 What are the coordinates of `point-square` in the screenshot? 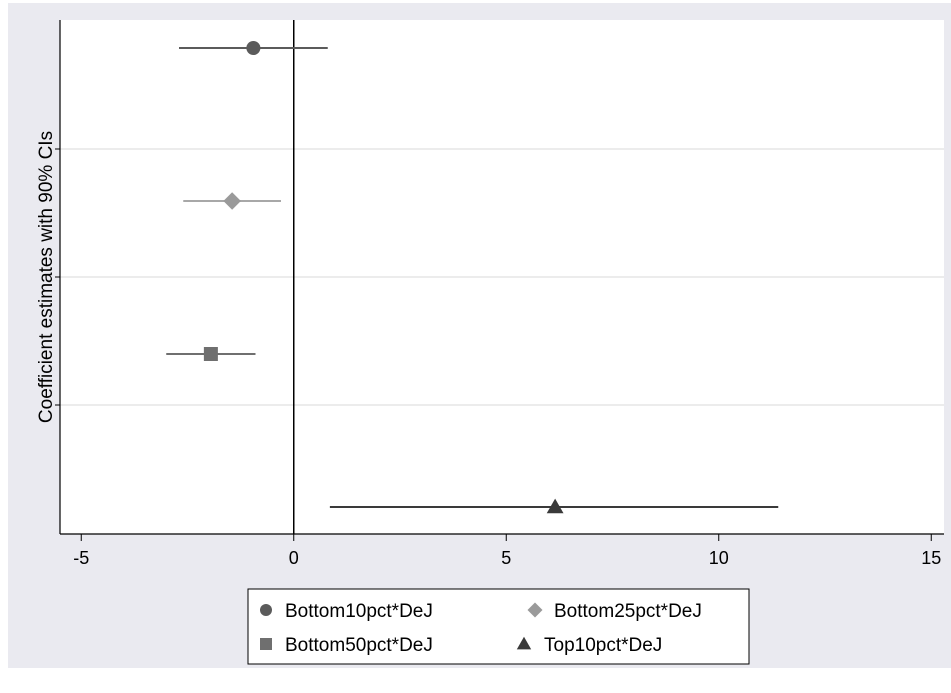 It's located at (210, 354).